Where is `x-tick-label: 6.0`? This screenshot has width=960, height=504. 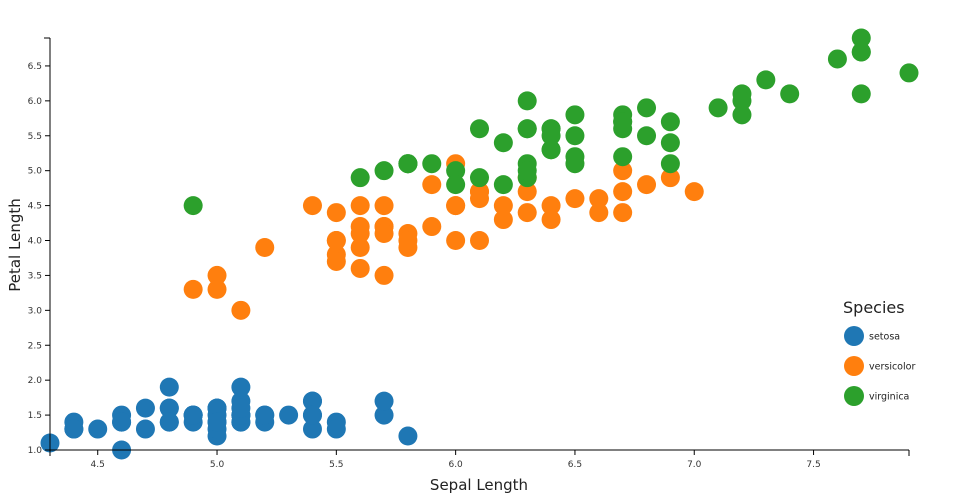
x-tick-label: 6.0 is located at coordinates (455, 465).